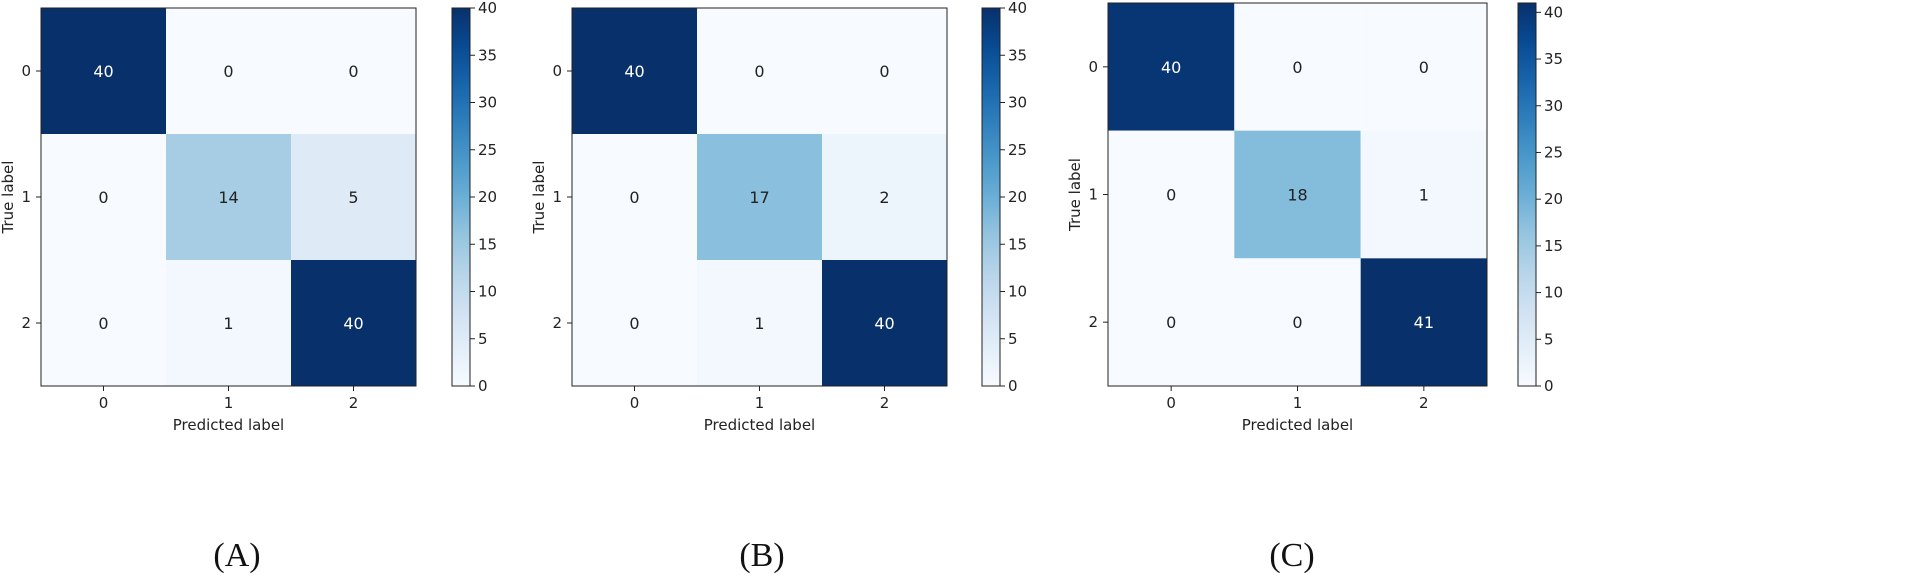 The width and height of the screenshot is (1905, 577). Describe the element at coordinates (236, 555) in the screenshot. I see `panel-caption: (A)` at that location.